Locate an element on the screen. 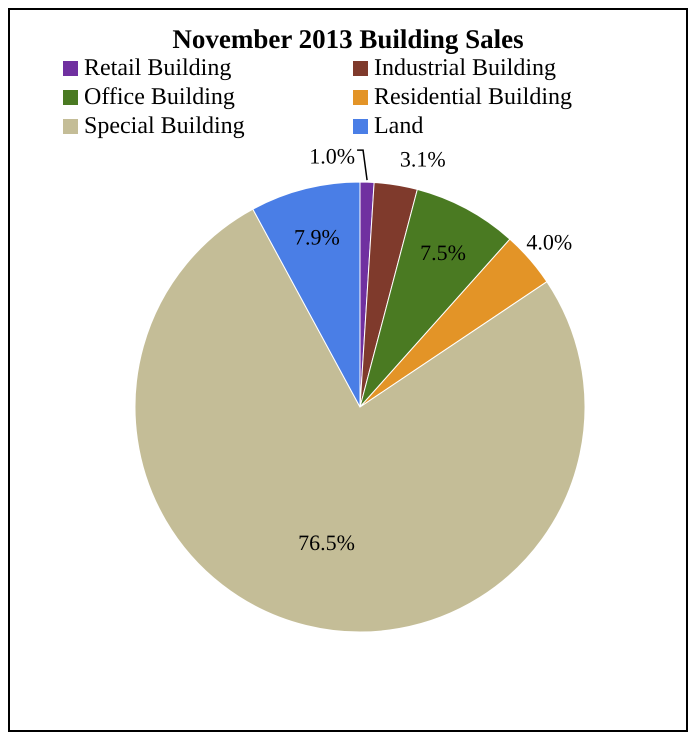  legend-label: Industrial Building is located at coordinates (465, 68).